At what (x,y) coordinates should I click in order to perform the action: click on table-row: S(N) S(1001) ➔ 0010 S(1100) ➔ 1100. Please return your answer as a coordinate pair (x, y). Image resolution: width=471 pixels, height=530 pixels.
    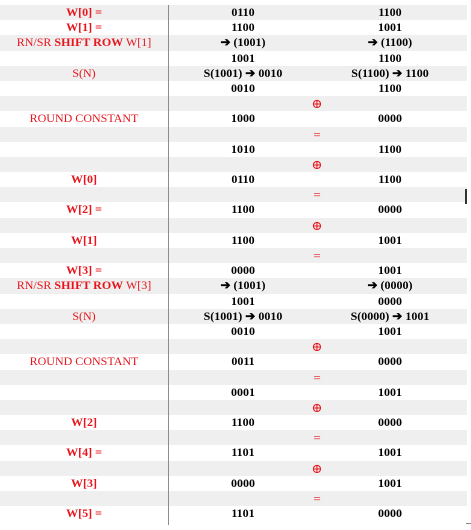
    Looking at the image, I should click on (233, 73).